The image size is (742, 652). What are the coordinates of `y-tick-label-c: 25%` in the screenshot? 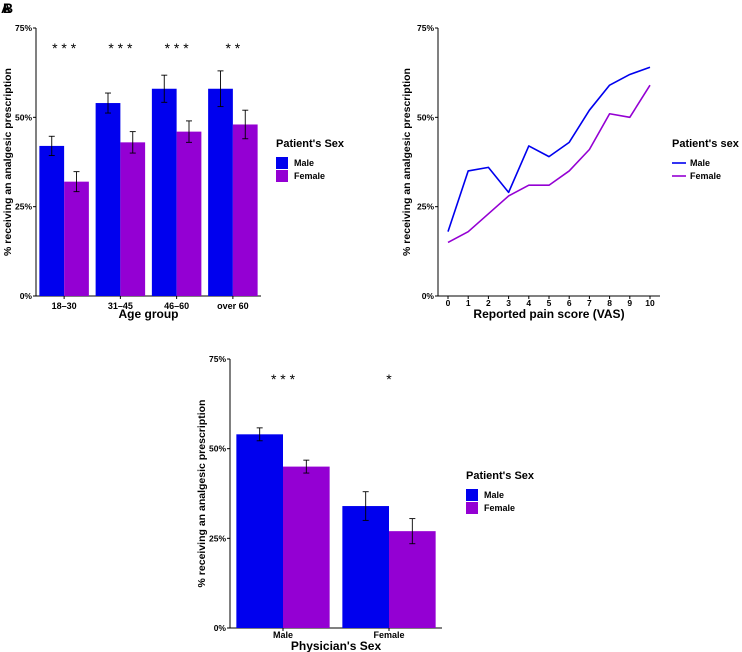 It's located at (217, 538).